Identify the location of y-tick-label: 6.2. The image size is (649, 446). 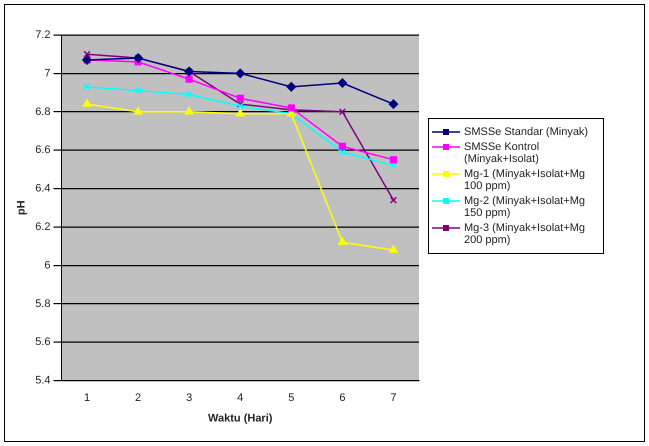
(42, 227).